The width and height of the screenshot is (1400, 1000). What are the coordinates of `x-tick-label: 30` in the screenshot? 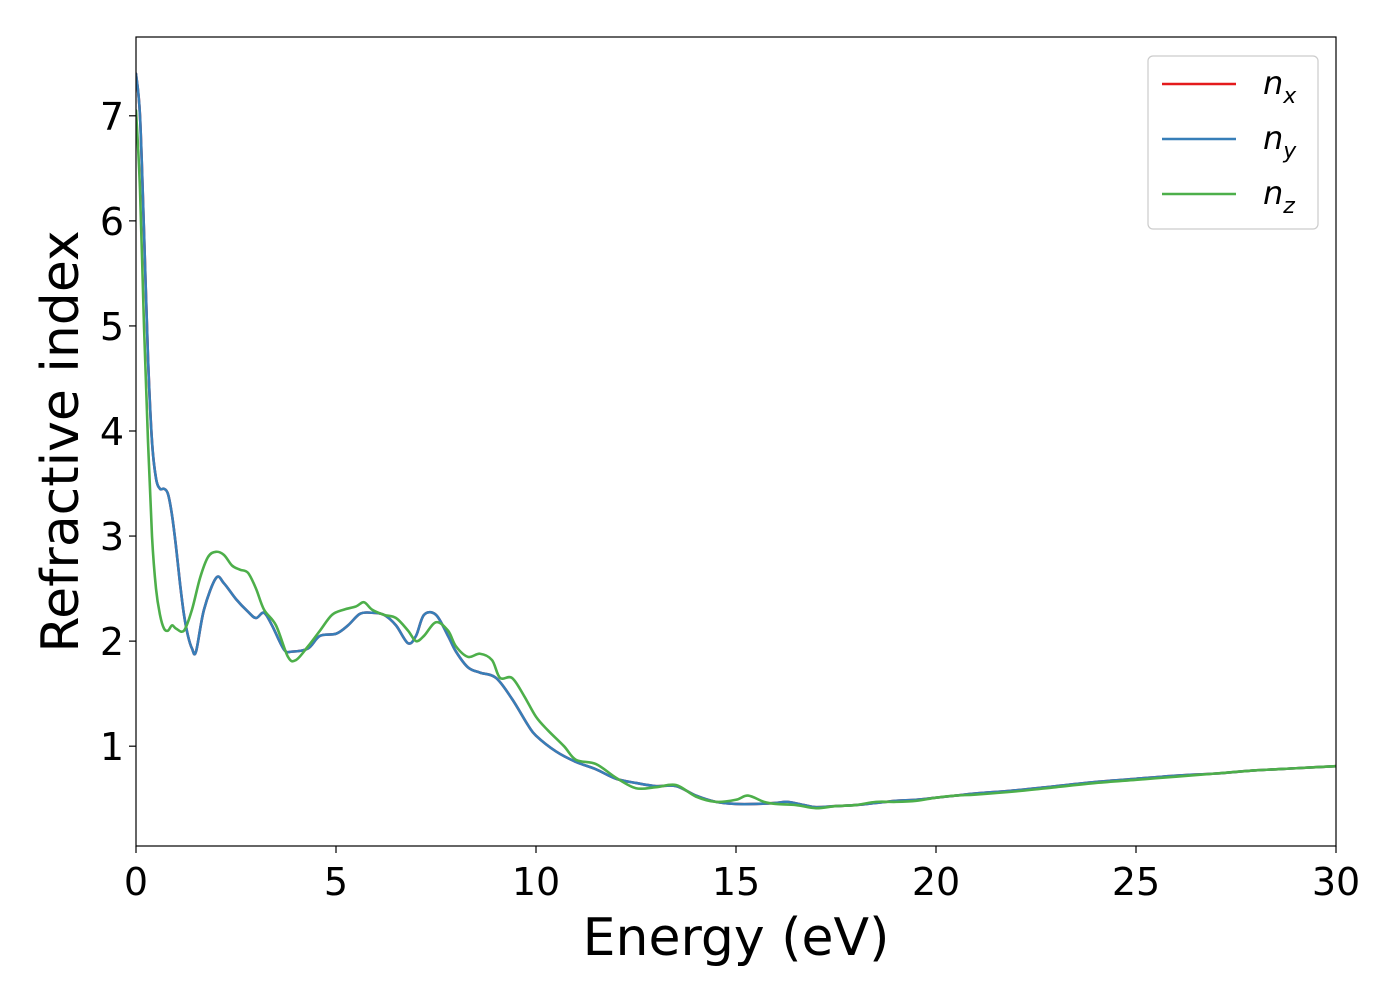 It's located at (1336, 882).